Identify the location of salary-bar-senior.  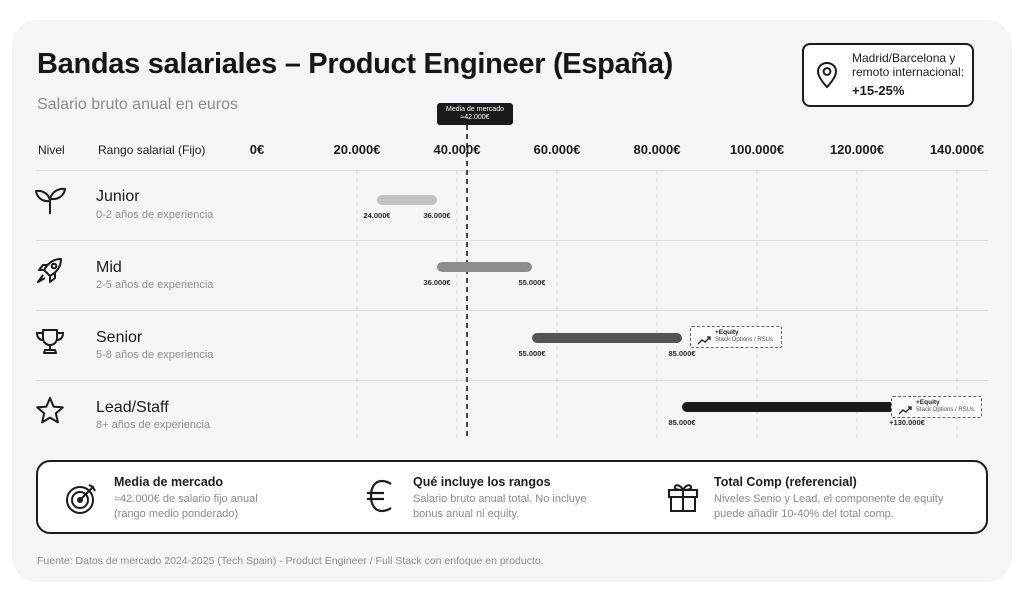
(607, 338).